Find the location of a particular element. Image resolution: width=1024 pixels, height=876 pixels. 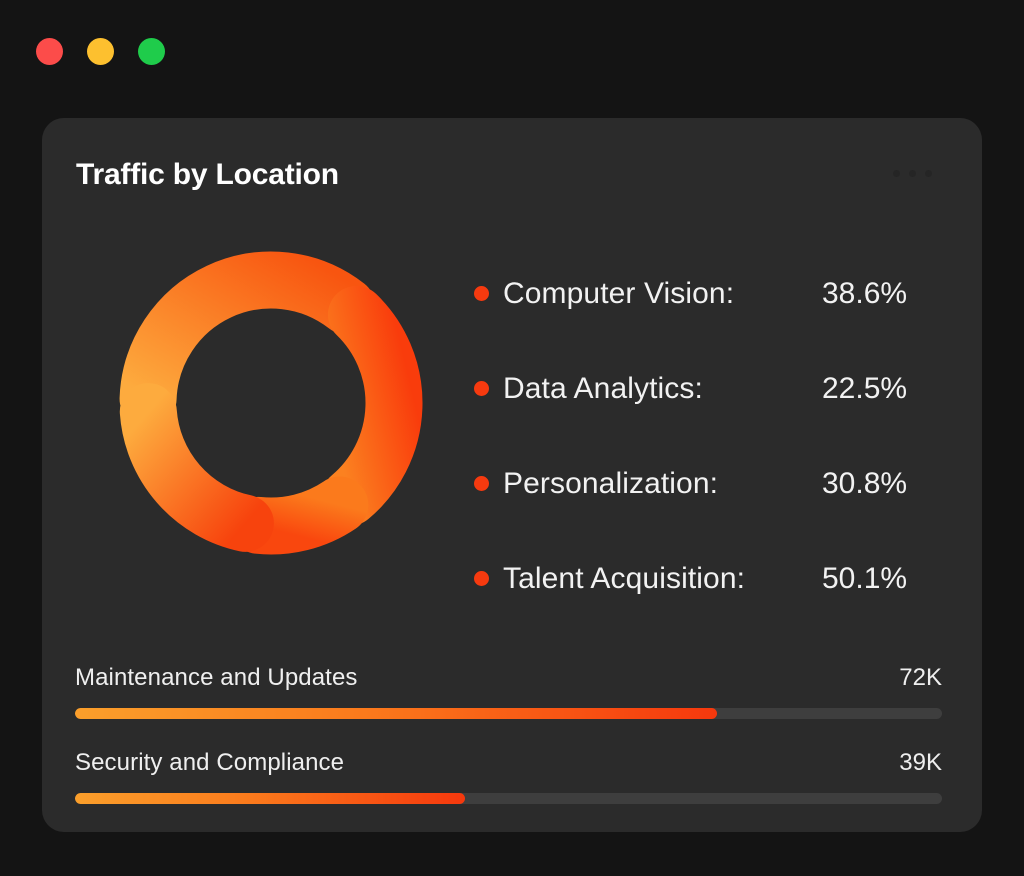

donut-chart is located at coordinates (271, 403).